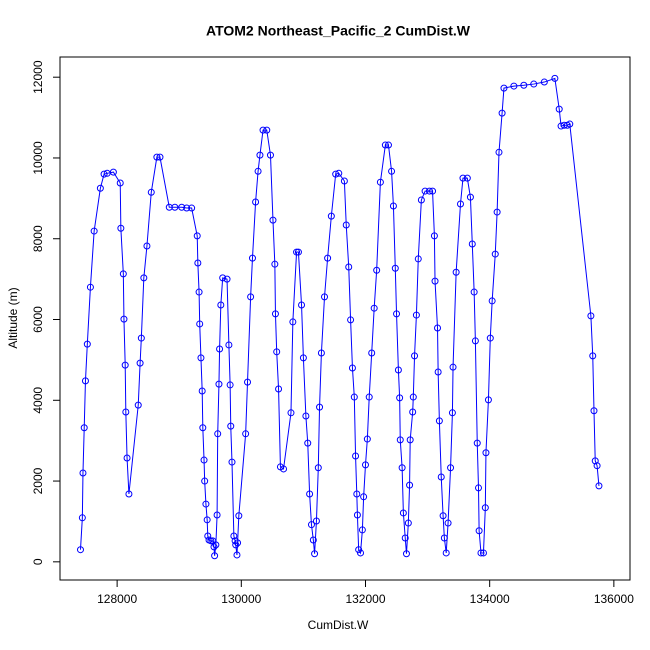  What do you see at coordinates (38, 400) in the screenshot?
I see `y-tick-label: 4000` at bounding box center [38, 400].